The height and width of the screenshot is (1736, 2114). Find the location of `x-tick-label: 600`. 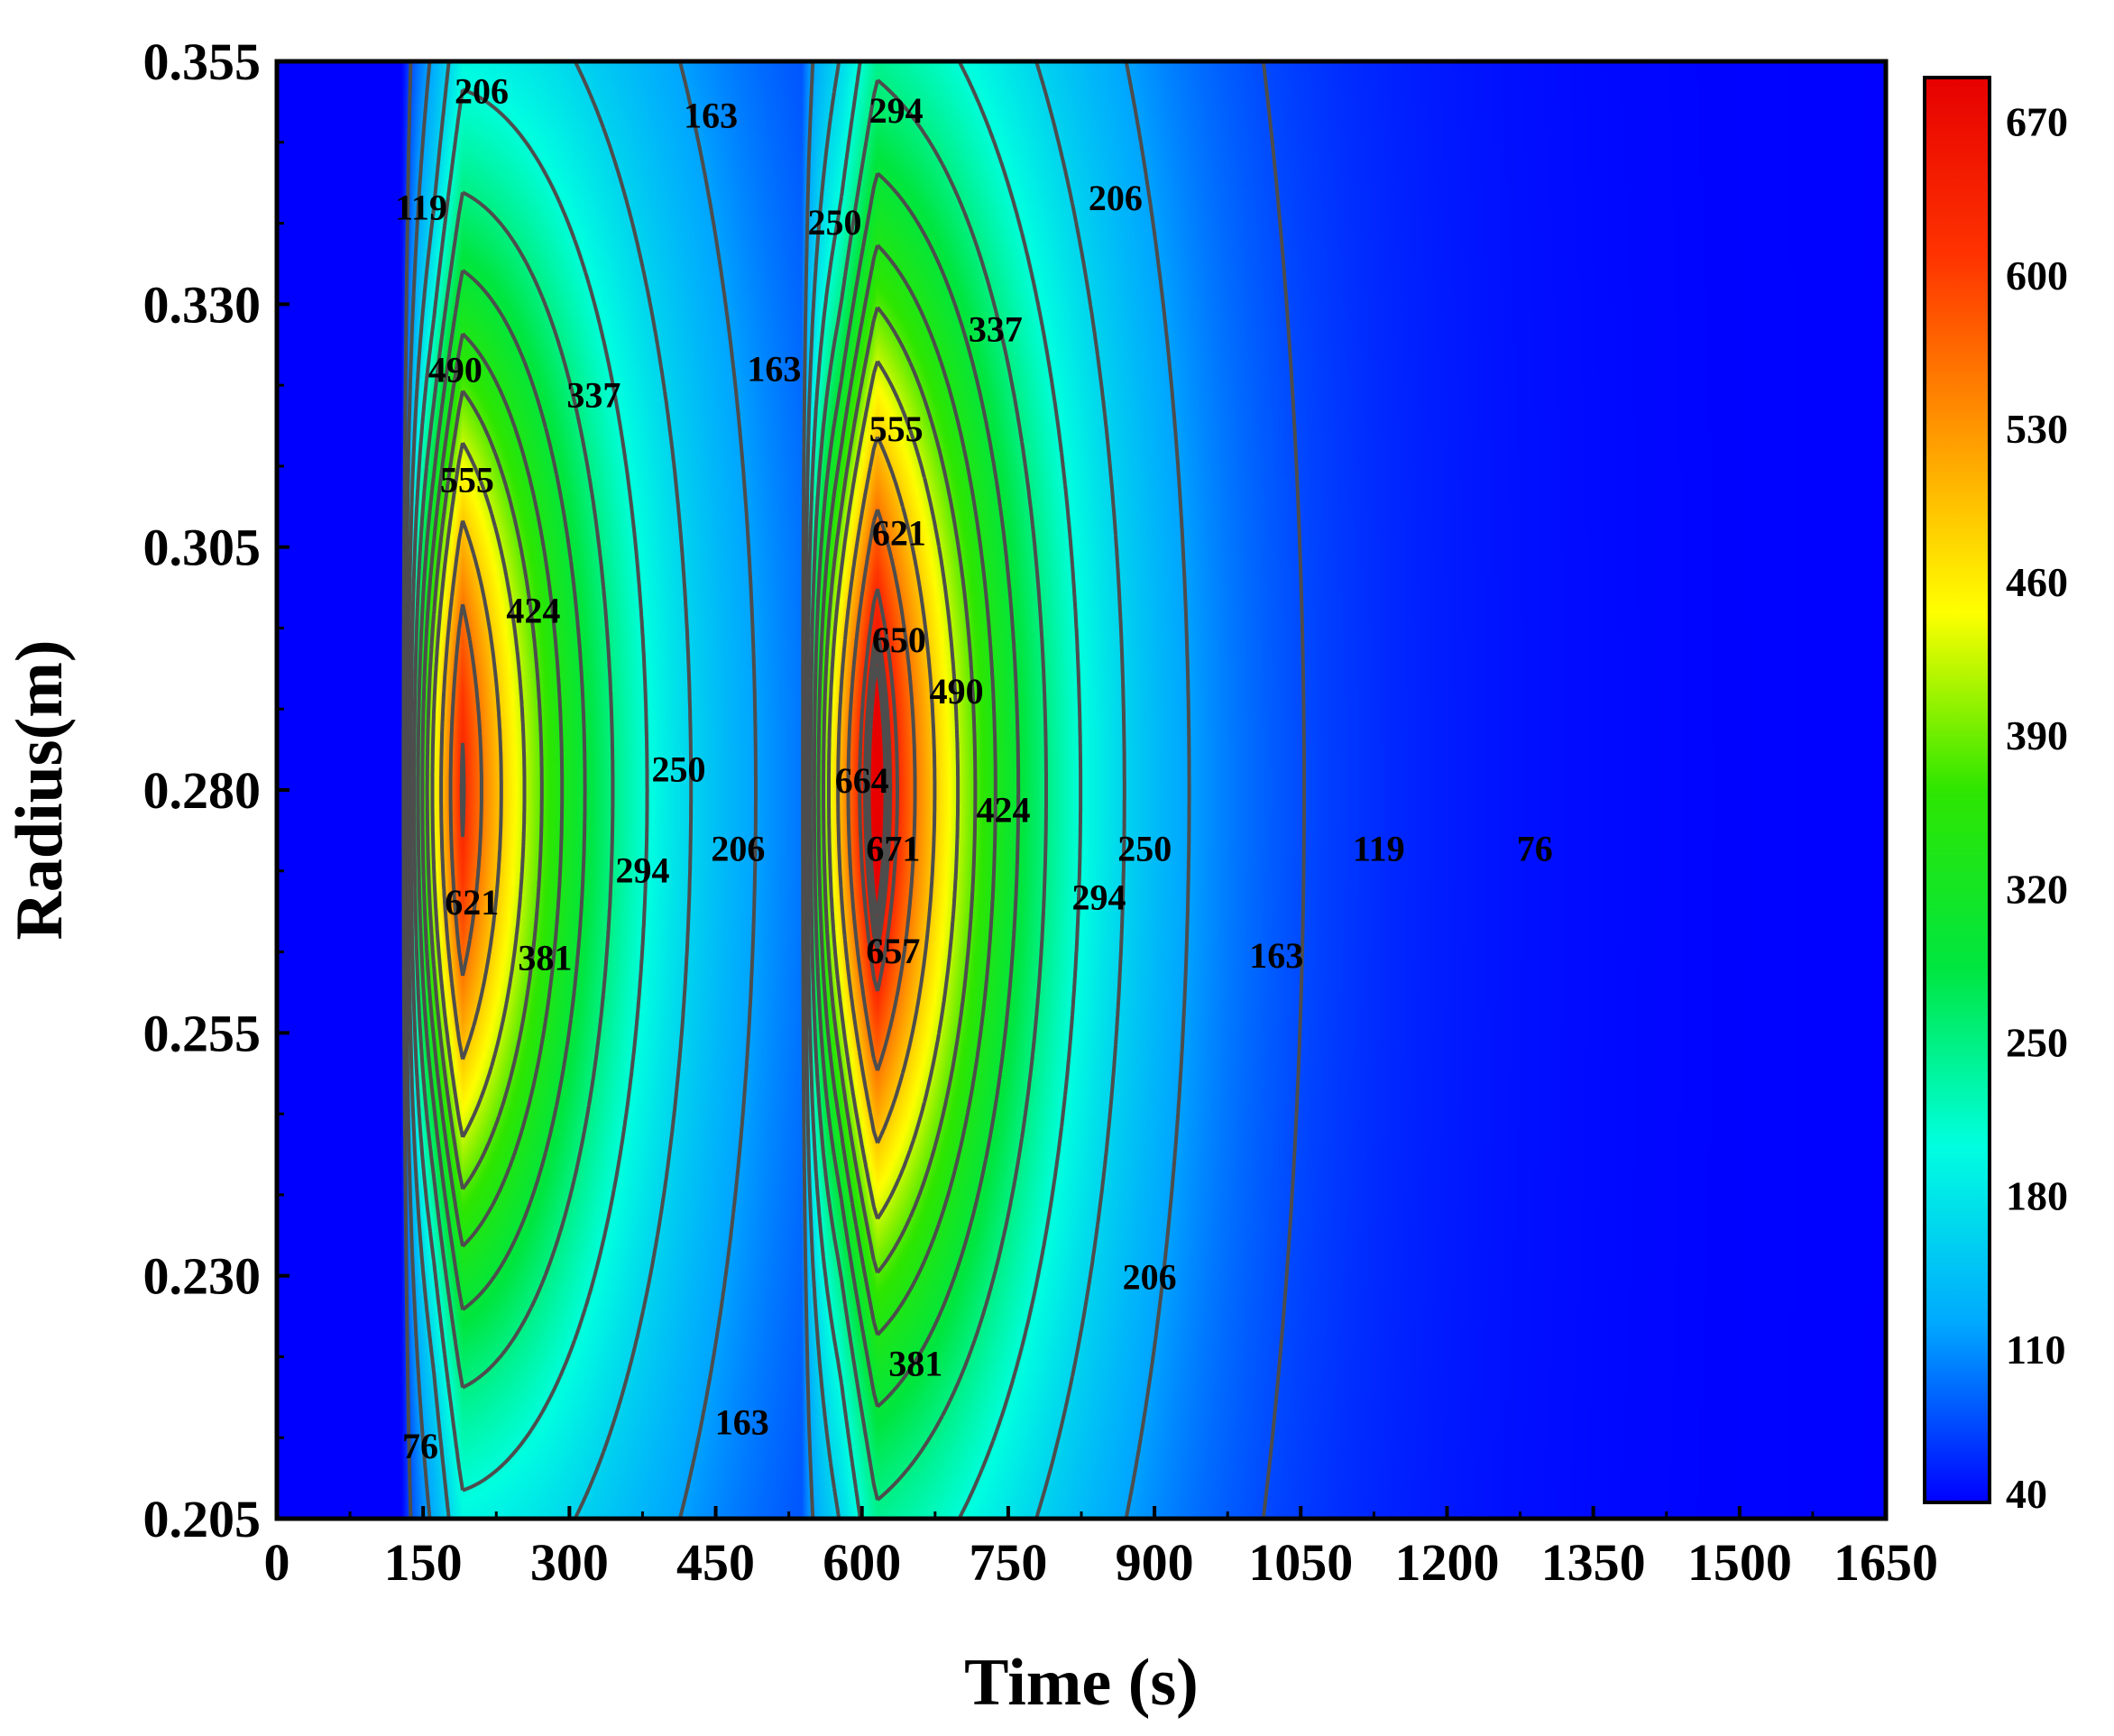

x-tick-label: 600 is located at coordinates (862, 1562).